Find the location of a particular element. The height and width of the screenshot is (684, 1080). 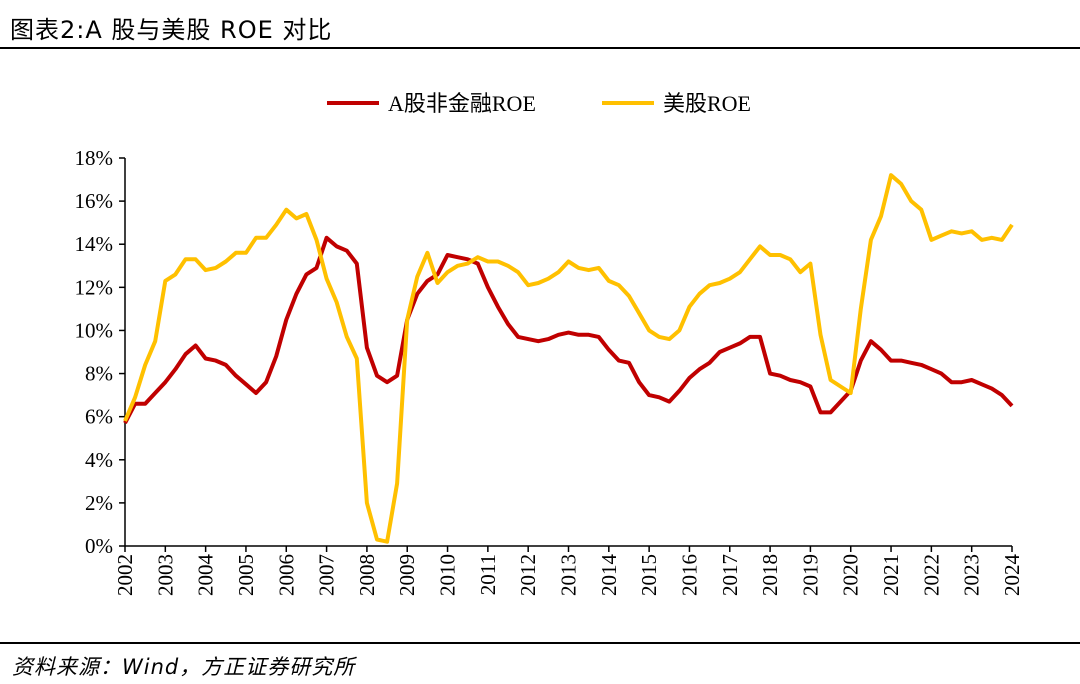

y-tick-label: 16% is located at coordinates (94, 201).